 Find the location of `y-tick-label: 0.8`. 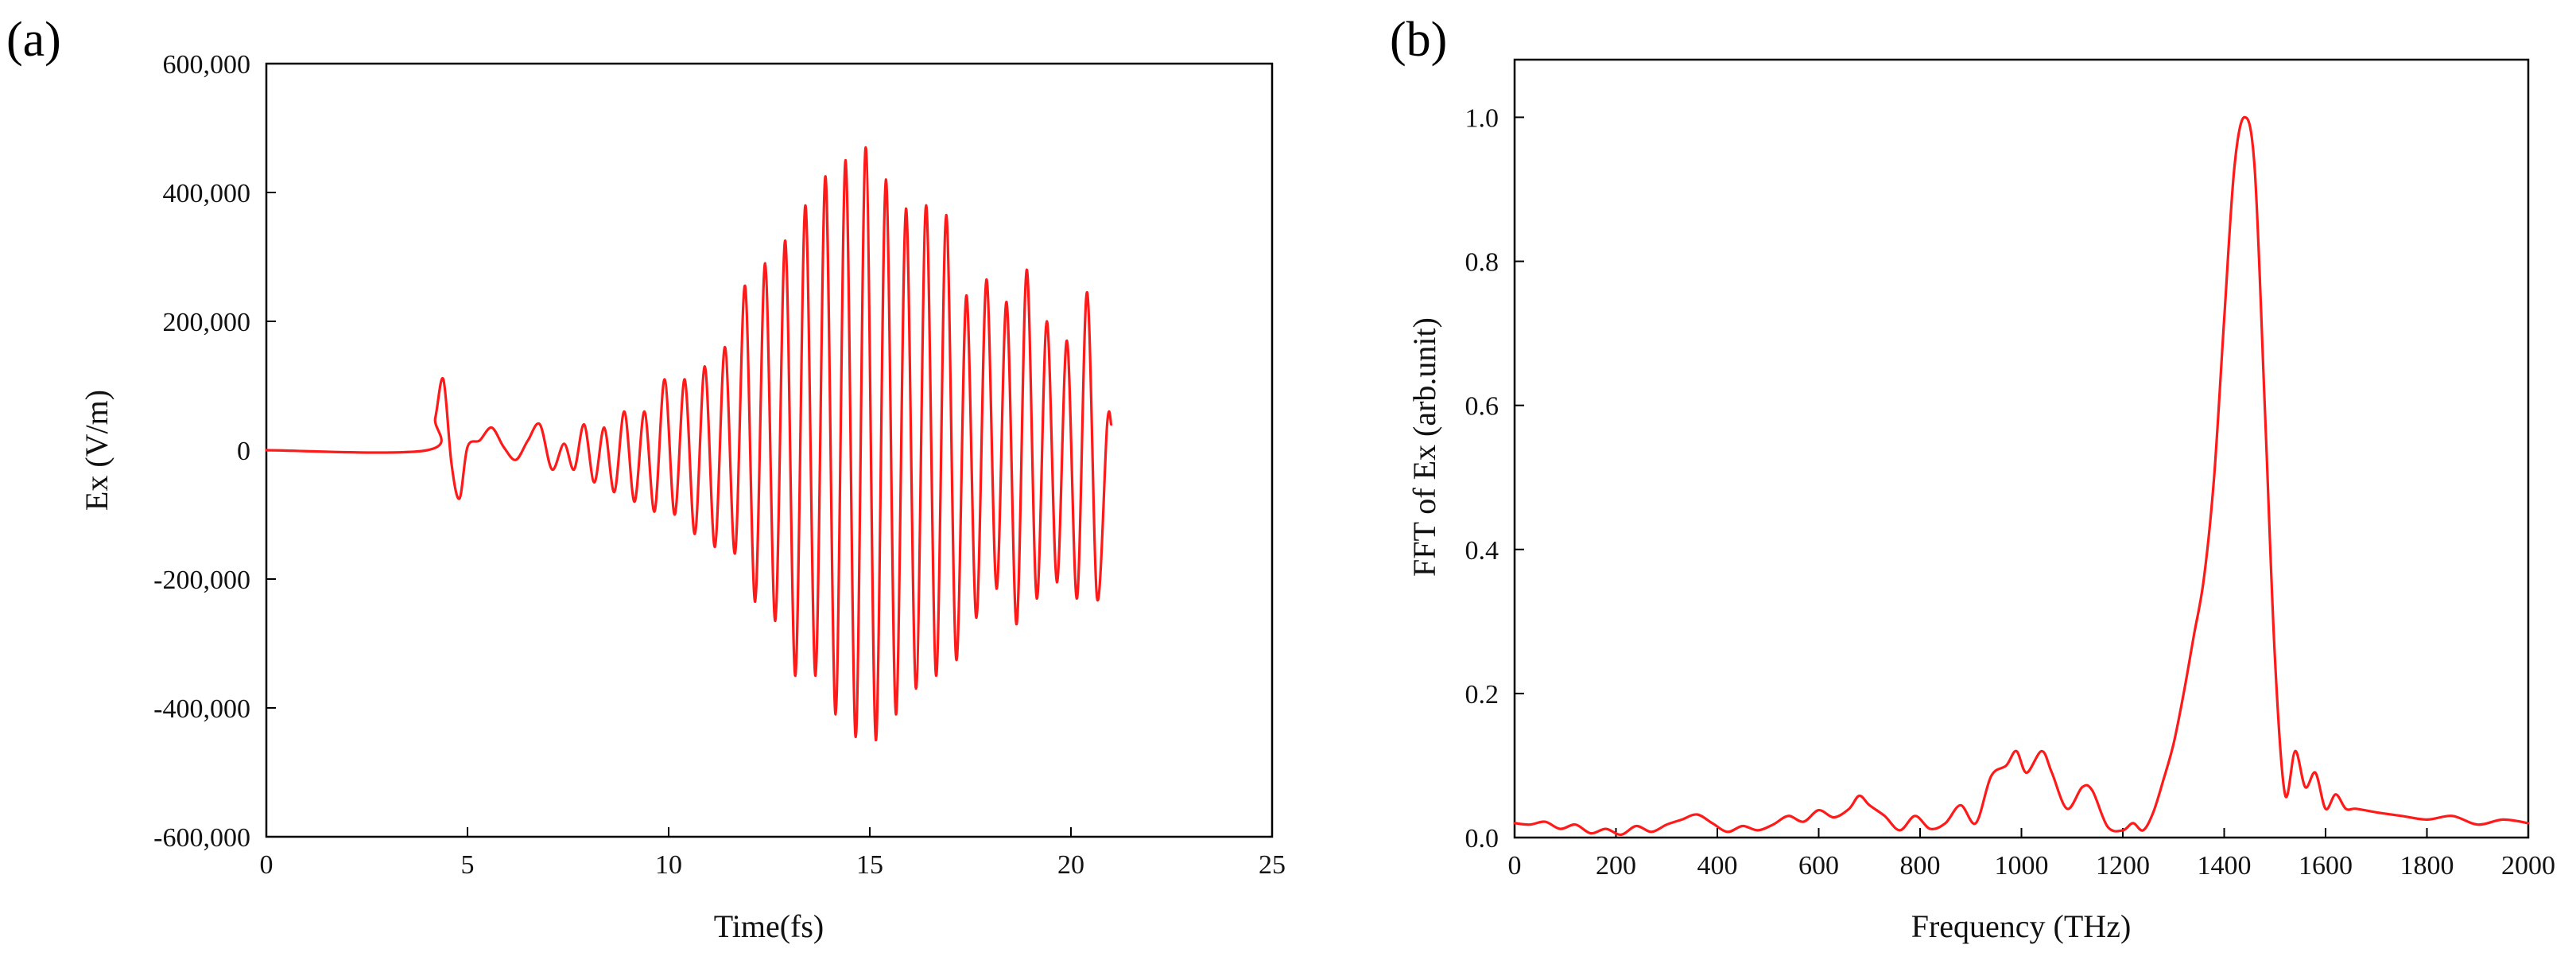

y-tick-label: 0.8 is located at coordinates (1482, 263).